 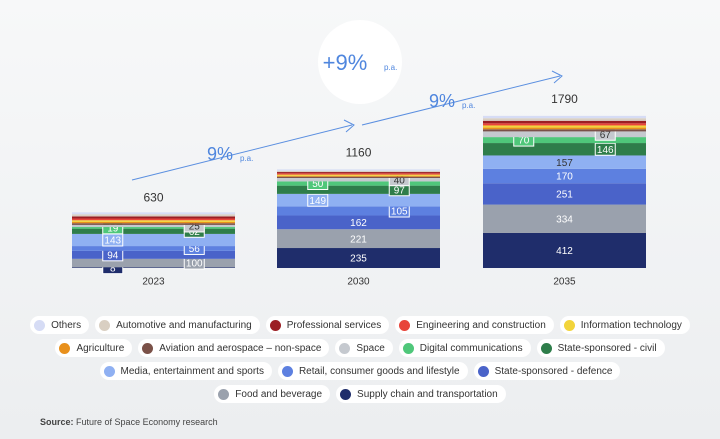 What do you see at coordinates (327, 325) in the screenshot?
I see `legend-item: Professional services` at bounding box center [327, 325].